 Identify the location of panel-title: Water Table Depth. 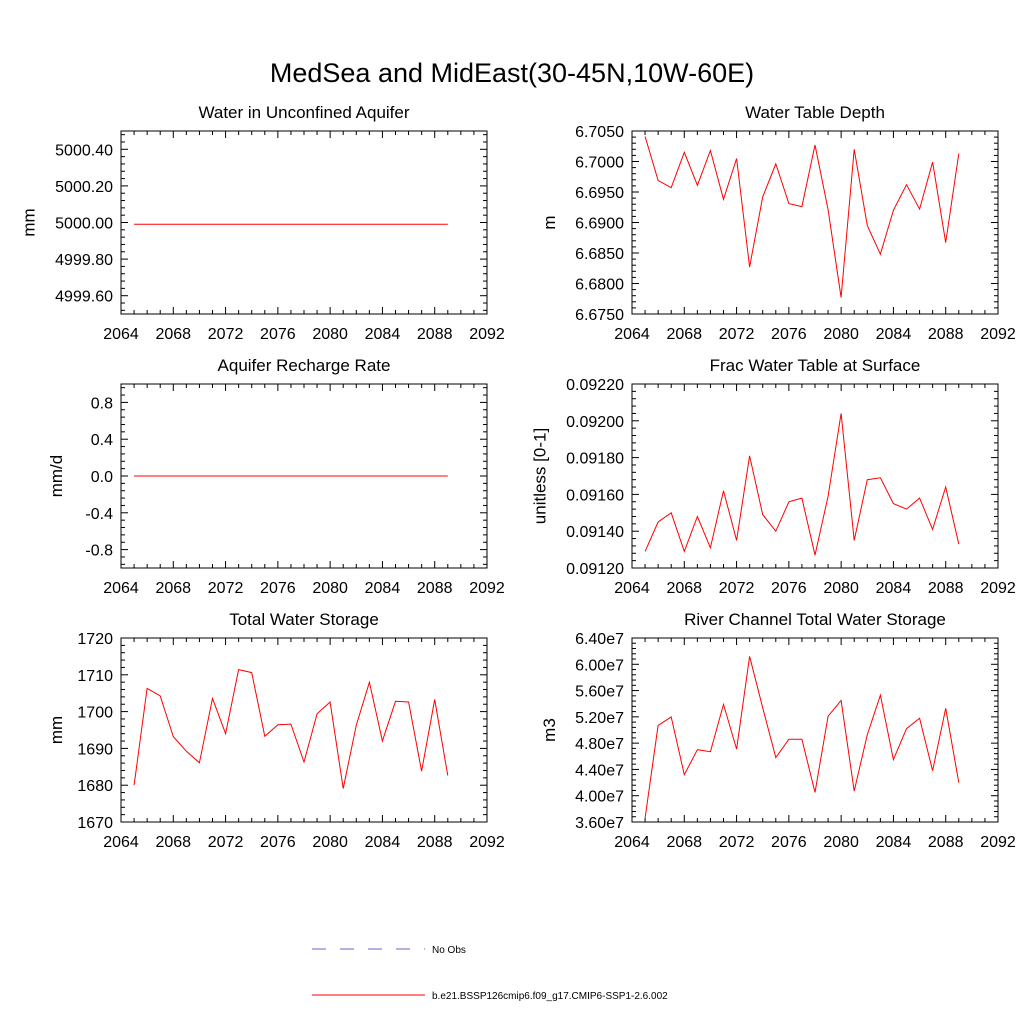
(815, 112).